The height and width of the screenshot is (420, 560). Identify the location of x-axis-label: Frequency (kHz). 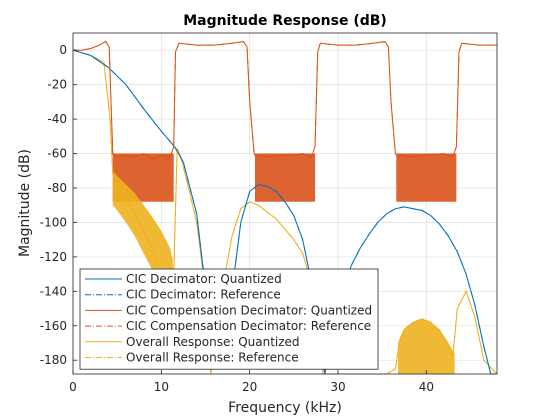
(285, 408).